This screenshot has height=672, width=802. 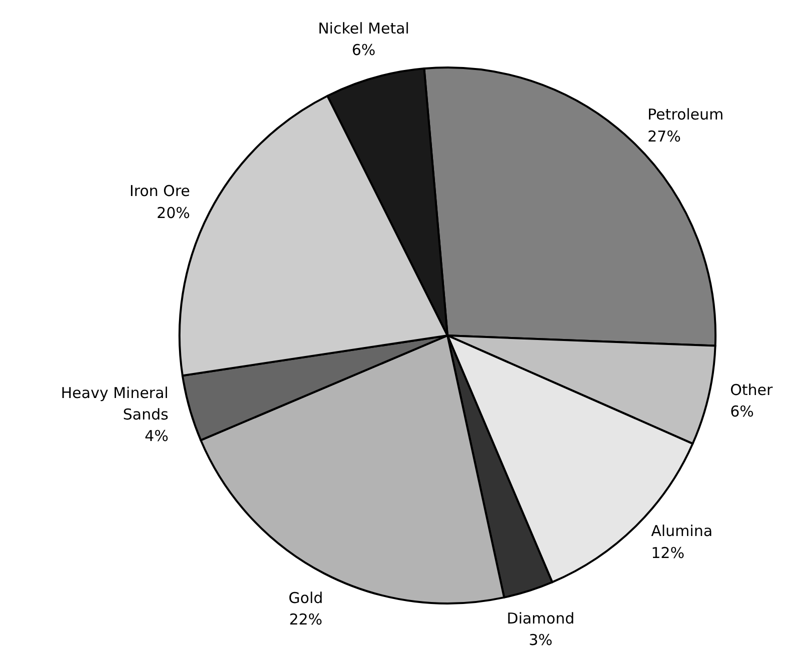 What do you see at coordinates (540, 618) in the screenshot?
I see `slice-label: Diamond` at bounding box center [540, 618].